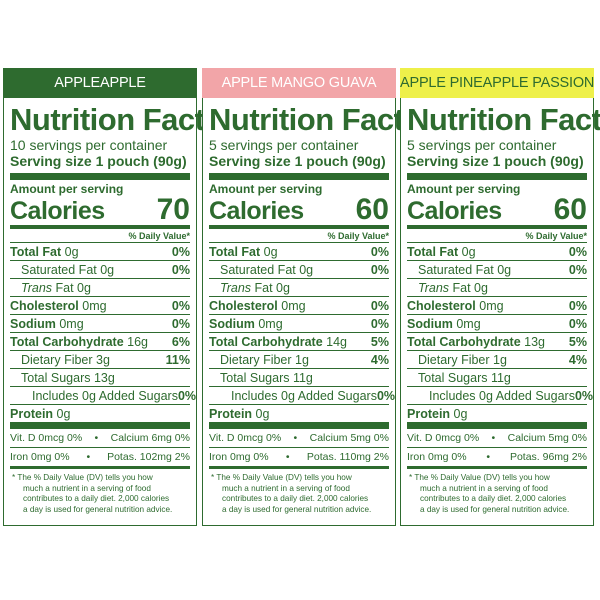  I want to click on servings-per-container: 10 servings per container, so click(89, 145).